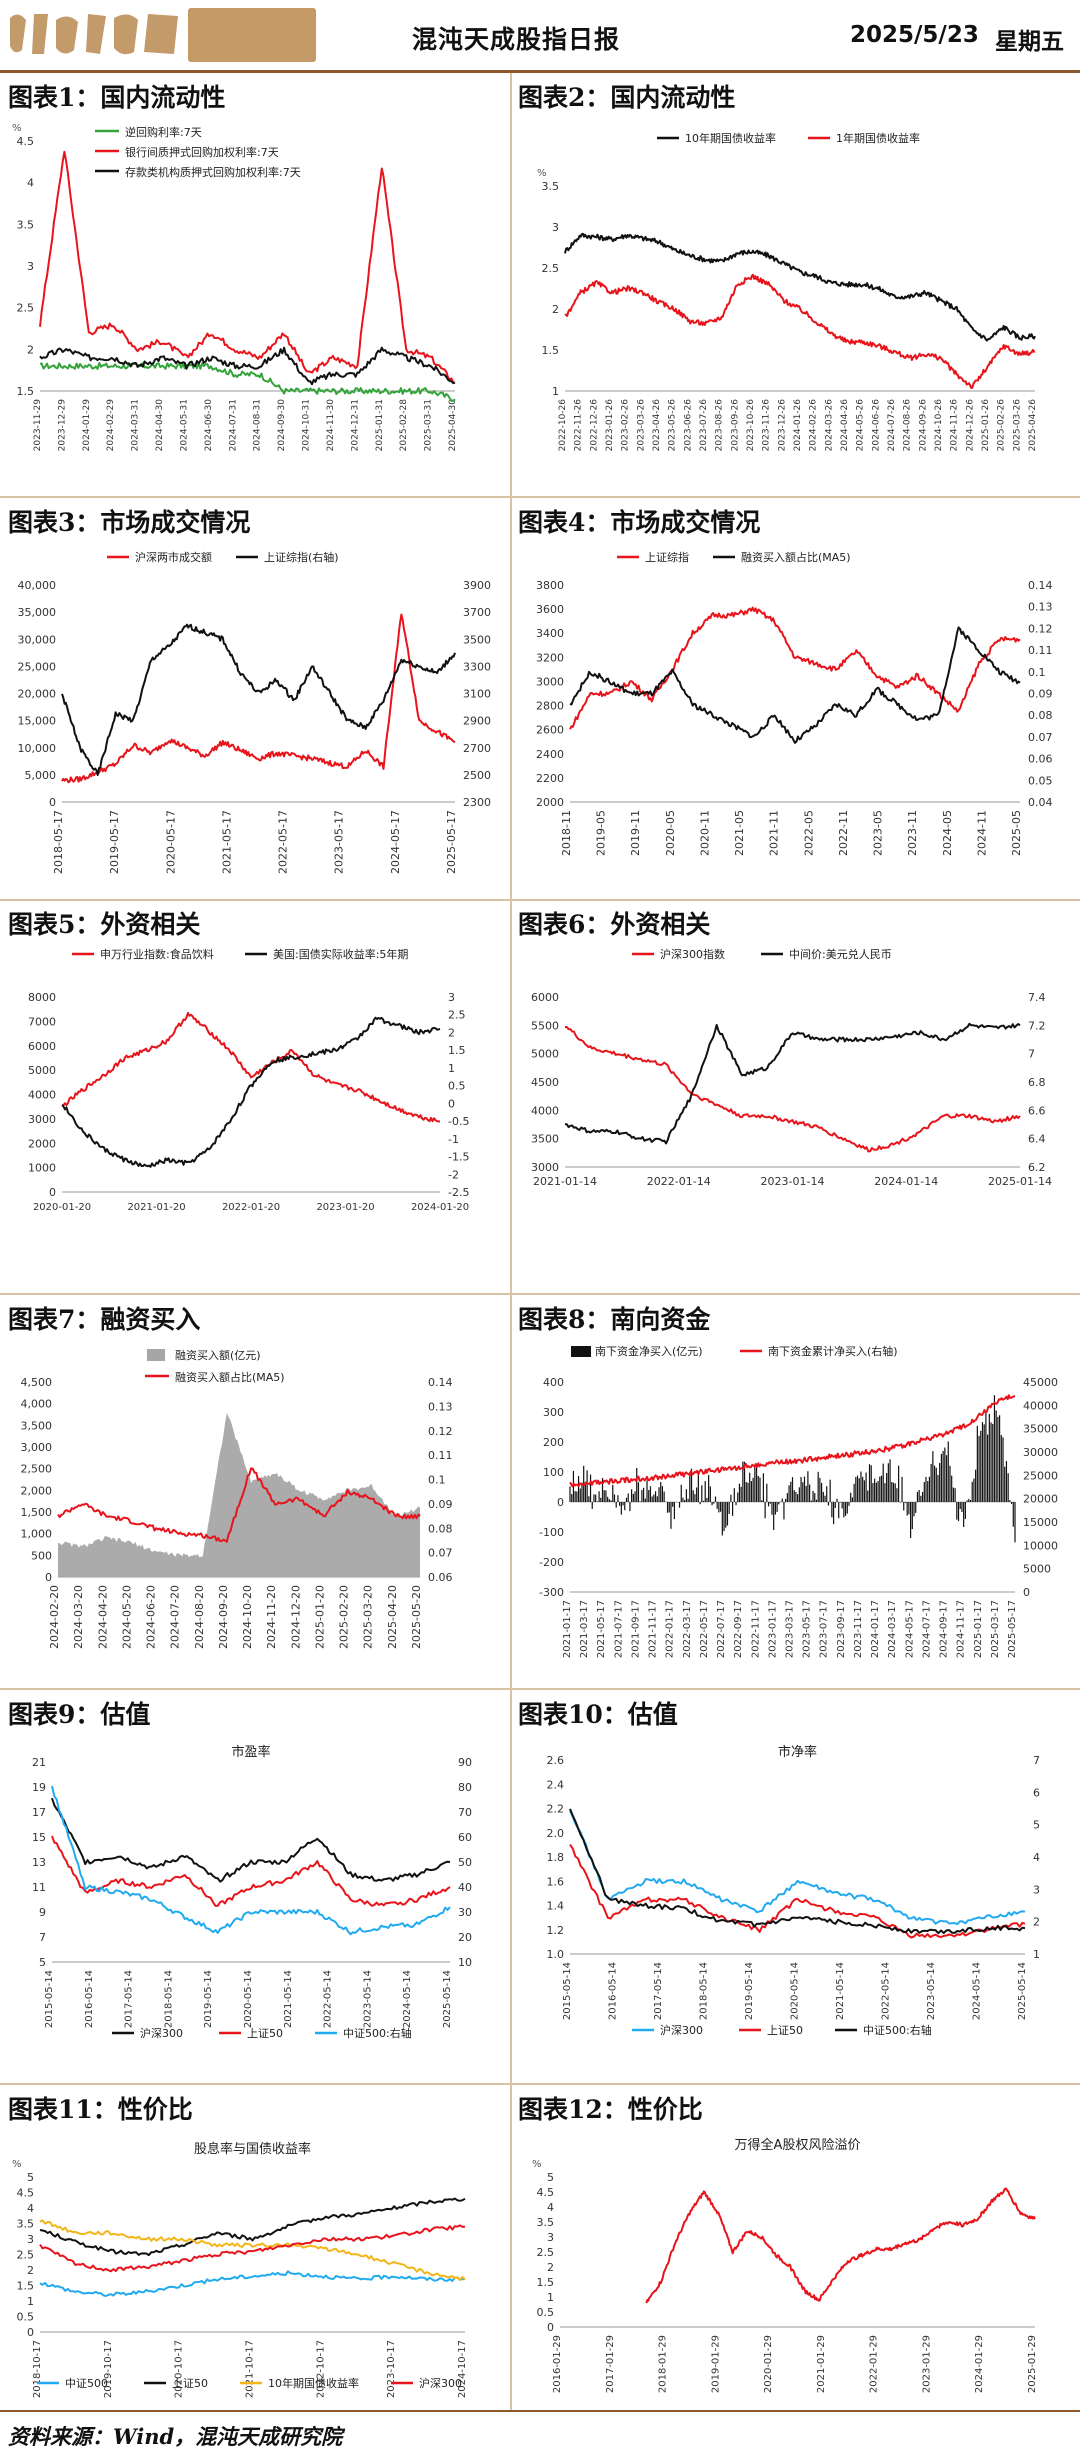  I want to click on y-tick-label: 4000, so click(42, 1095).